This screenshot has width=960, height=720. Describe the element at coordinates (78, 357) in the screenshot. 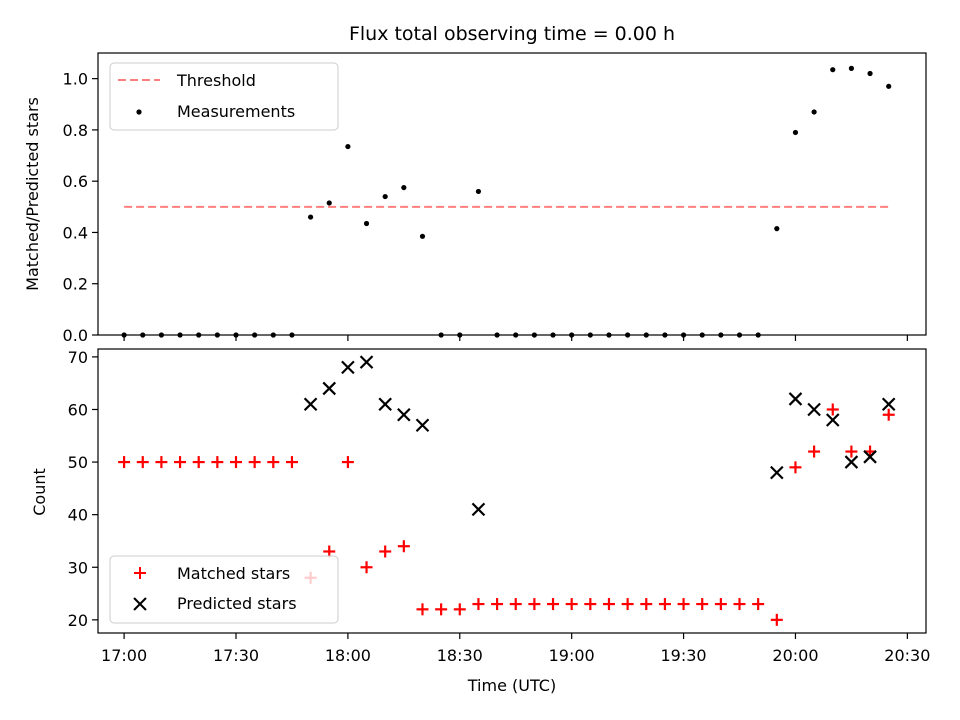

I see `bottom-y-tick-label: 70` at that location.